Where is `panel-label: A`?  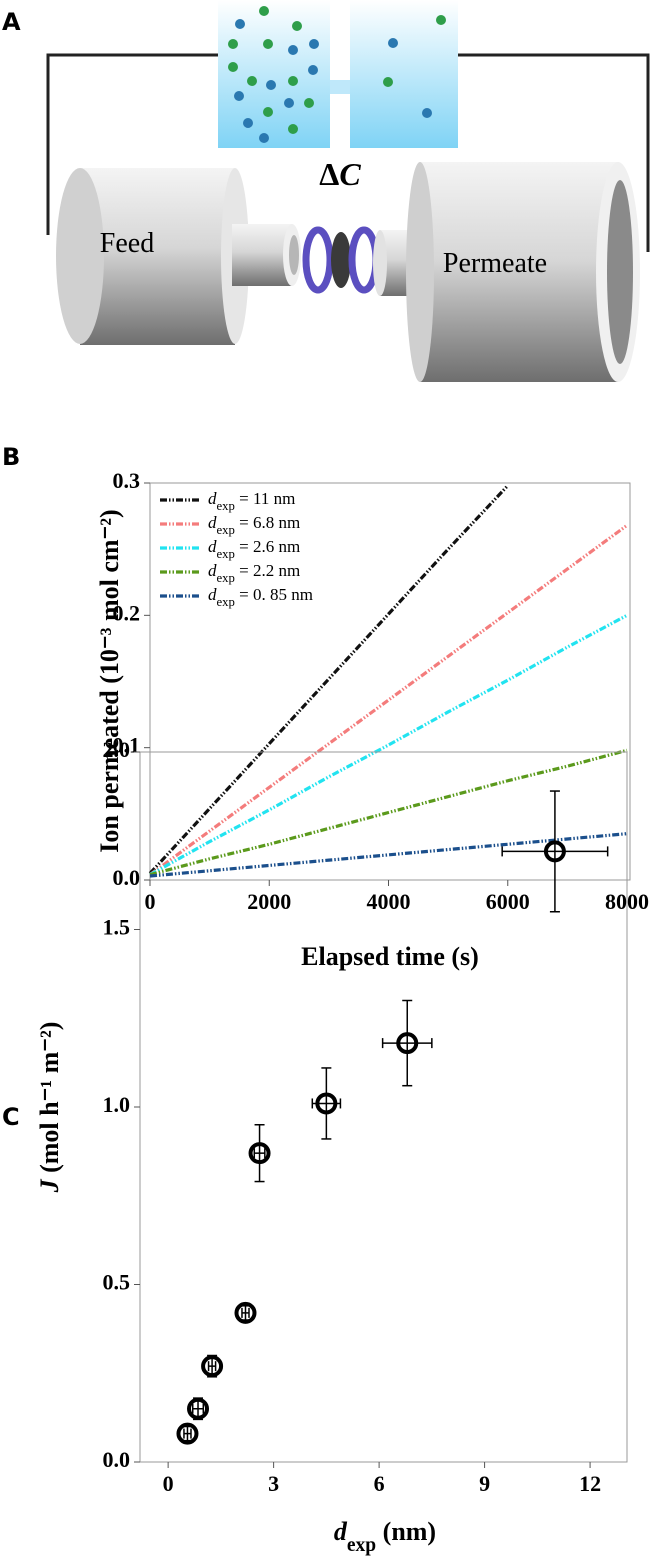 panel-label: A is located at coordinates (11, 22).